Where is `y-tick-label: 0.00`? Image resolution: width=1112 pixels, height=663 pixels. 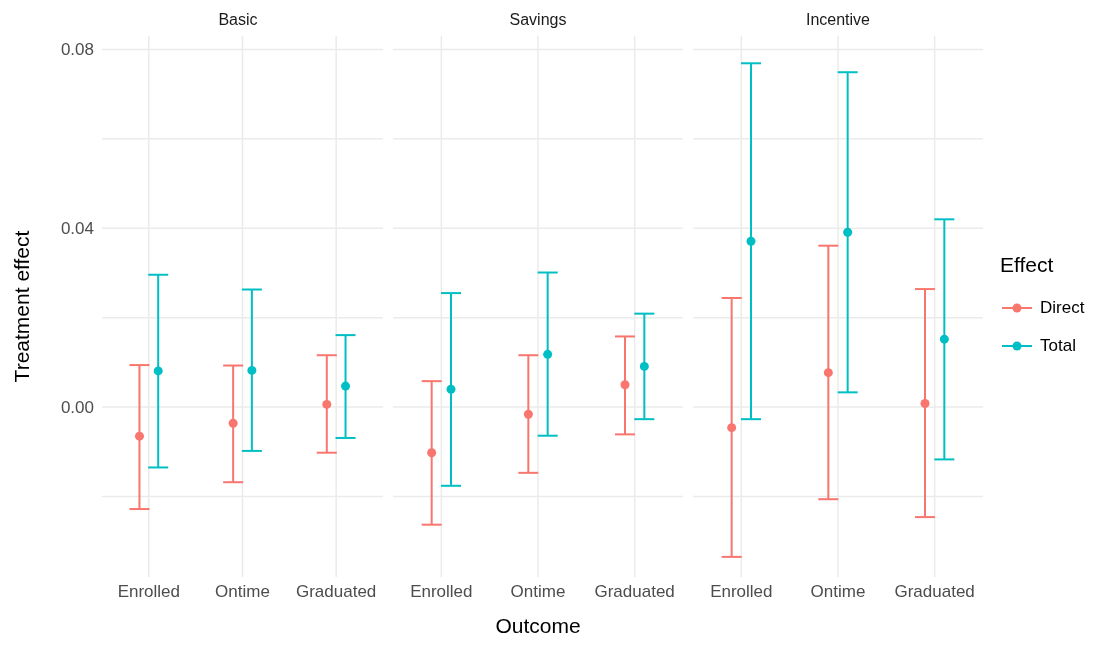
y-tick-label: 0.00 is located at coordinates (77, 408).